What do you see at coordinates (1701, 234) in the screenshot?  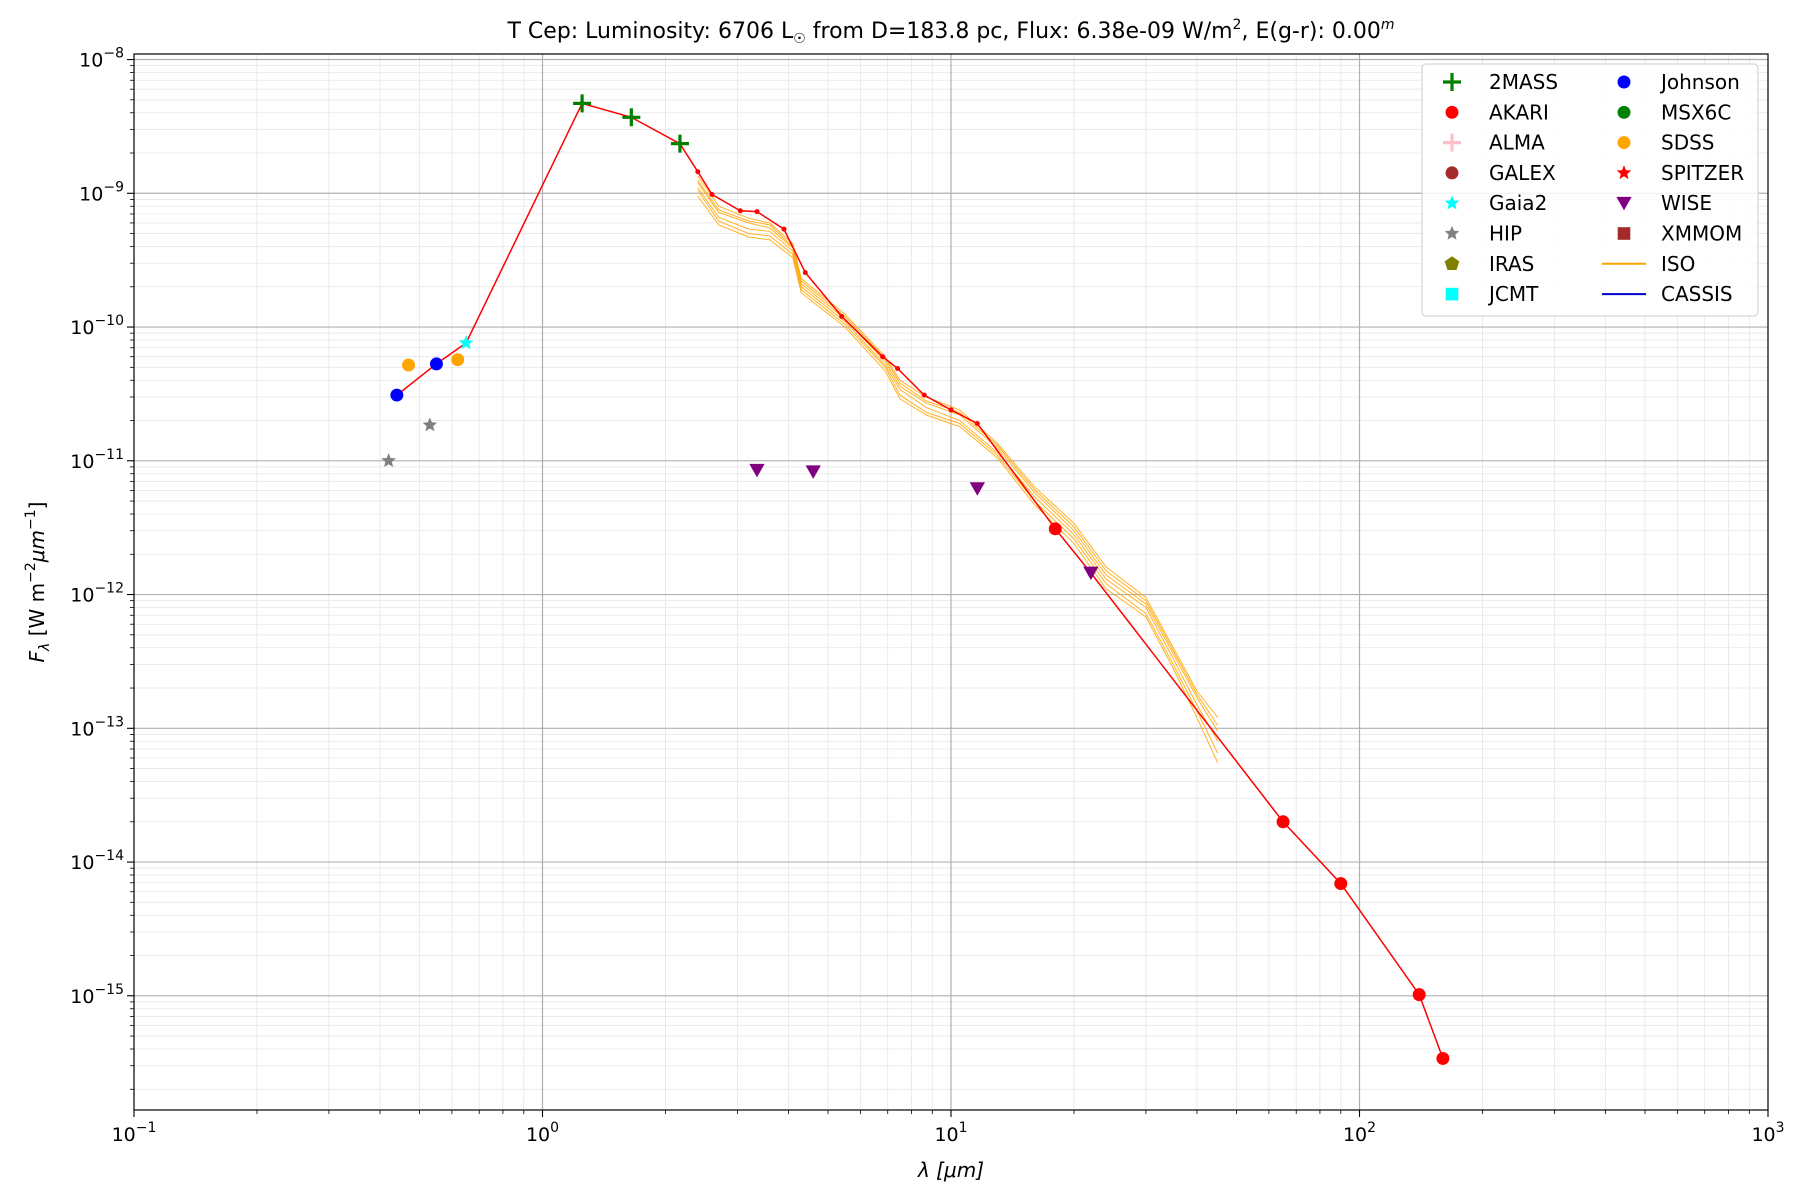 I see `legend-label-xmmom: XMMOM` at bounding box center [1701, 234].